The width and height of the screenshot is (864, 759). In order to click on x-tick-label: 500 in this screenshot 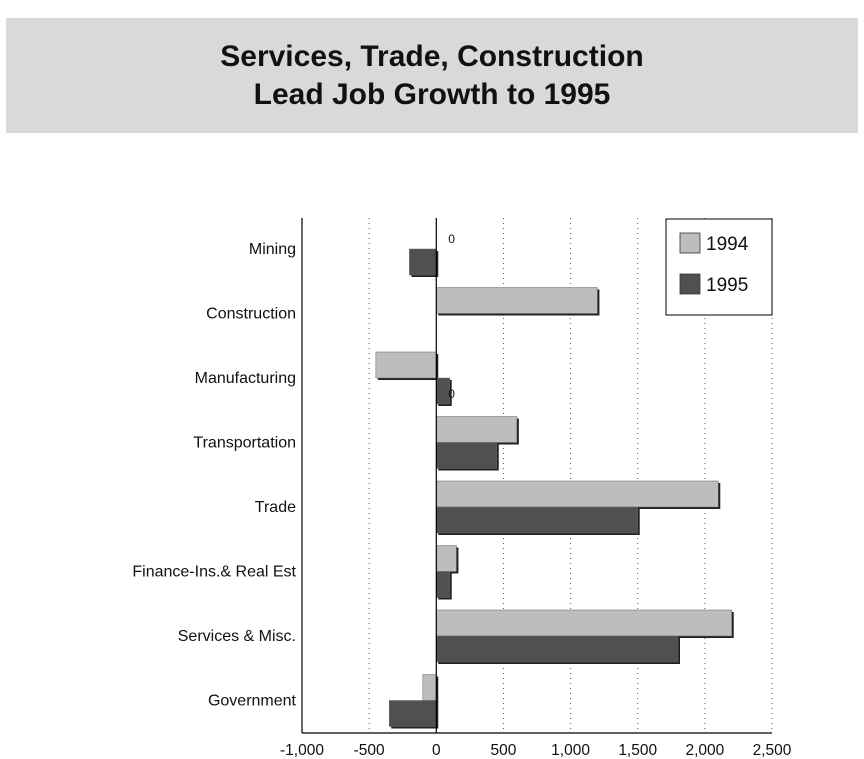, I will do `click(503, 750)`.